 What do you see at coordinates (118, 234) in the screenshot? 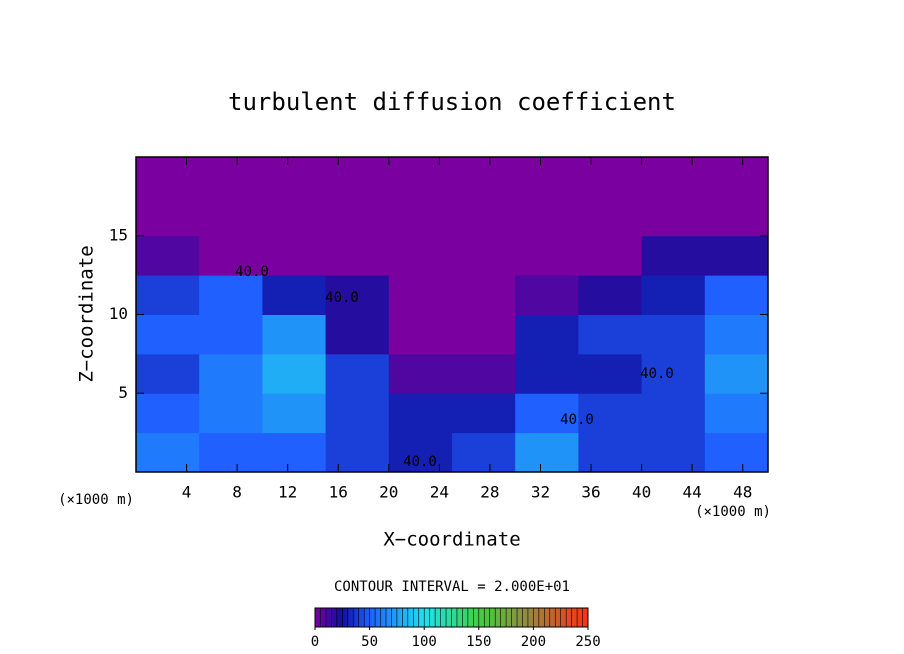
I see `y-tick-label: 15` at bounding box center [118, 234].